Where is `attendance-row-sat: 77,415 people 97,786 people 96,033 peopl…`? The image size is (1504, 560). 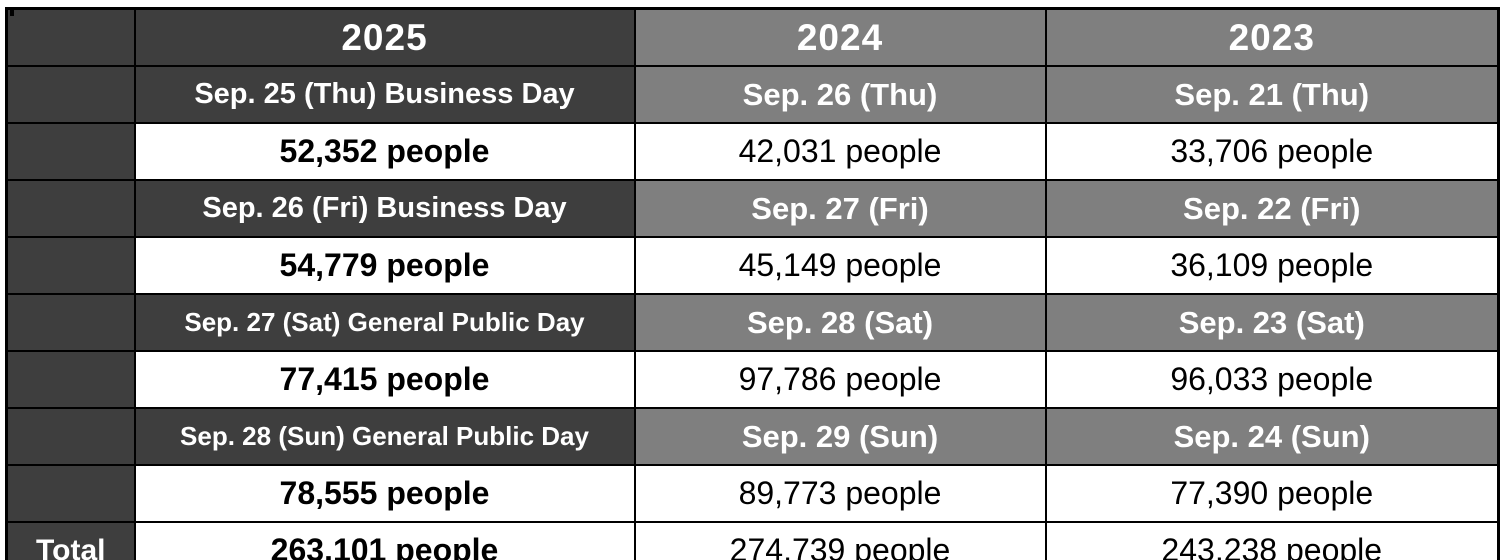 attendance-row-sat: 77,415 people 97,786 people 96,033 peopl… is located at coordinates (752, 379).